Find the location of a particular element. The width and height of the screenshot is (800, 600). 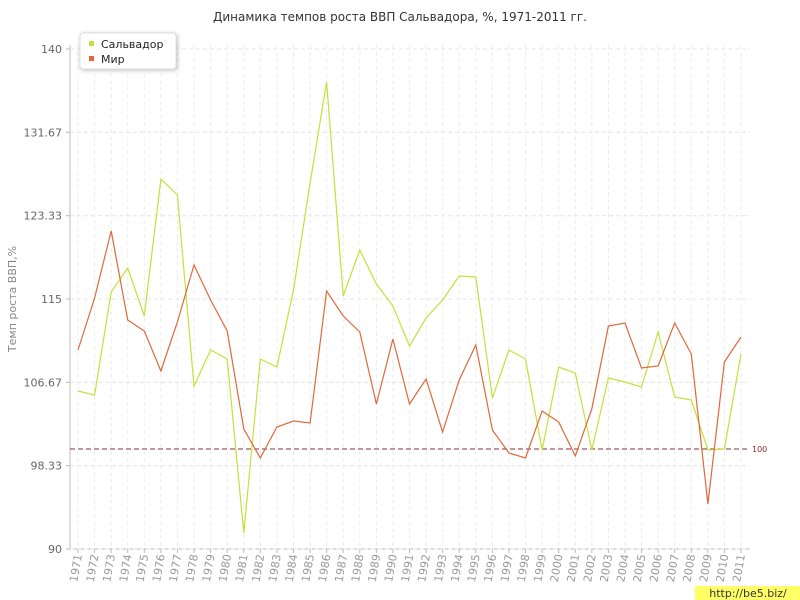

x-tick-label: 1991 is located at coordinates (408, 568).